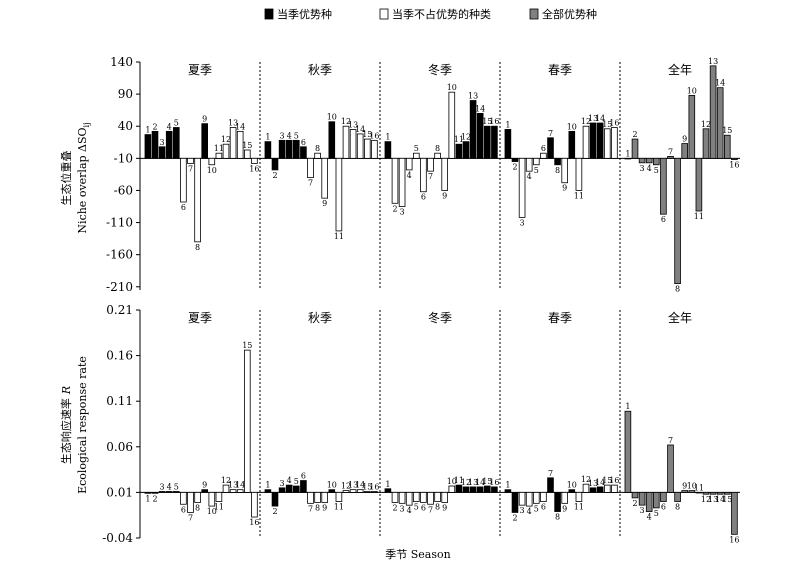 The height and width of the screenshot is (571, 800). I want to click on bar-label: 6, so click(543, 148).